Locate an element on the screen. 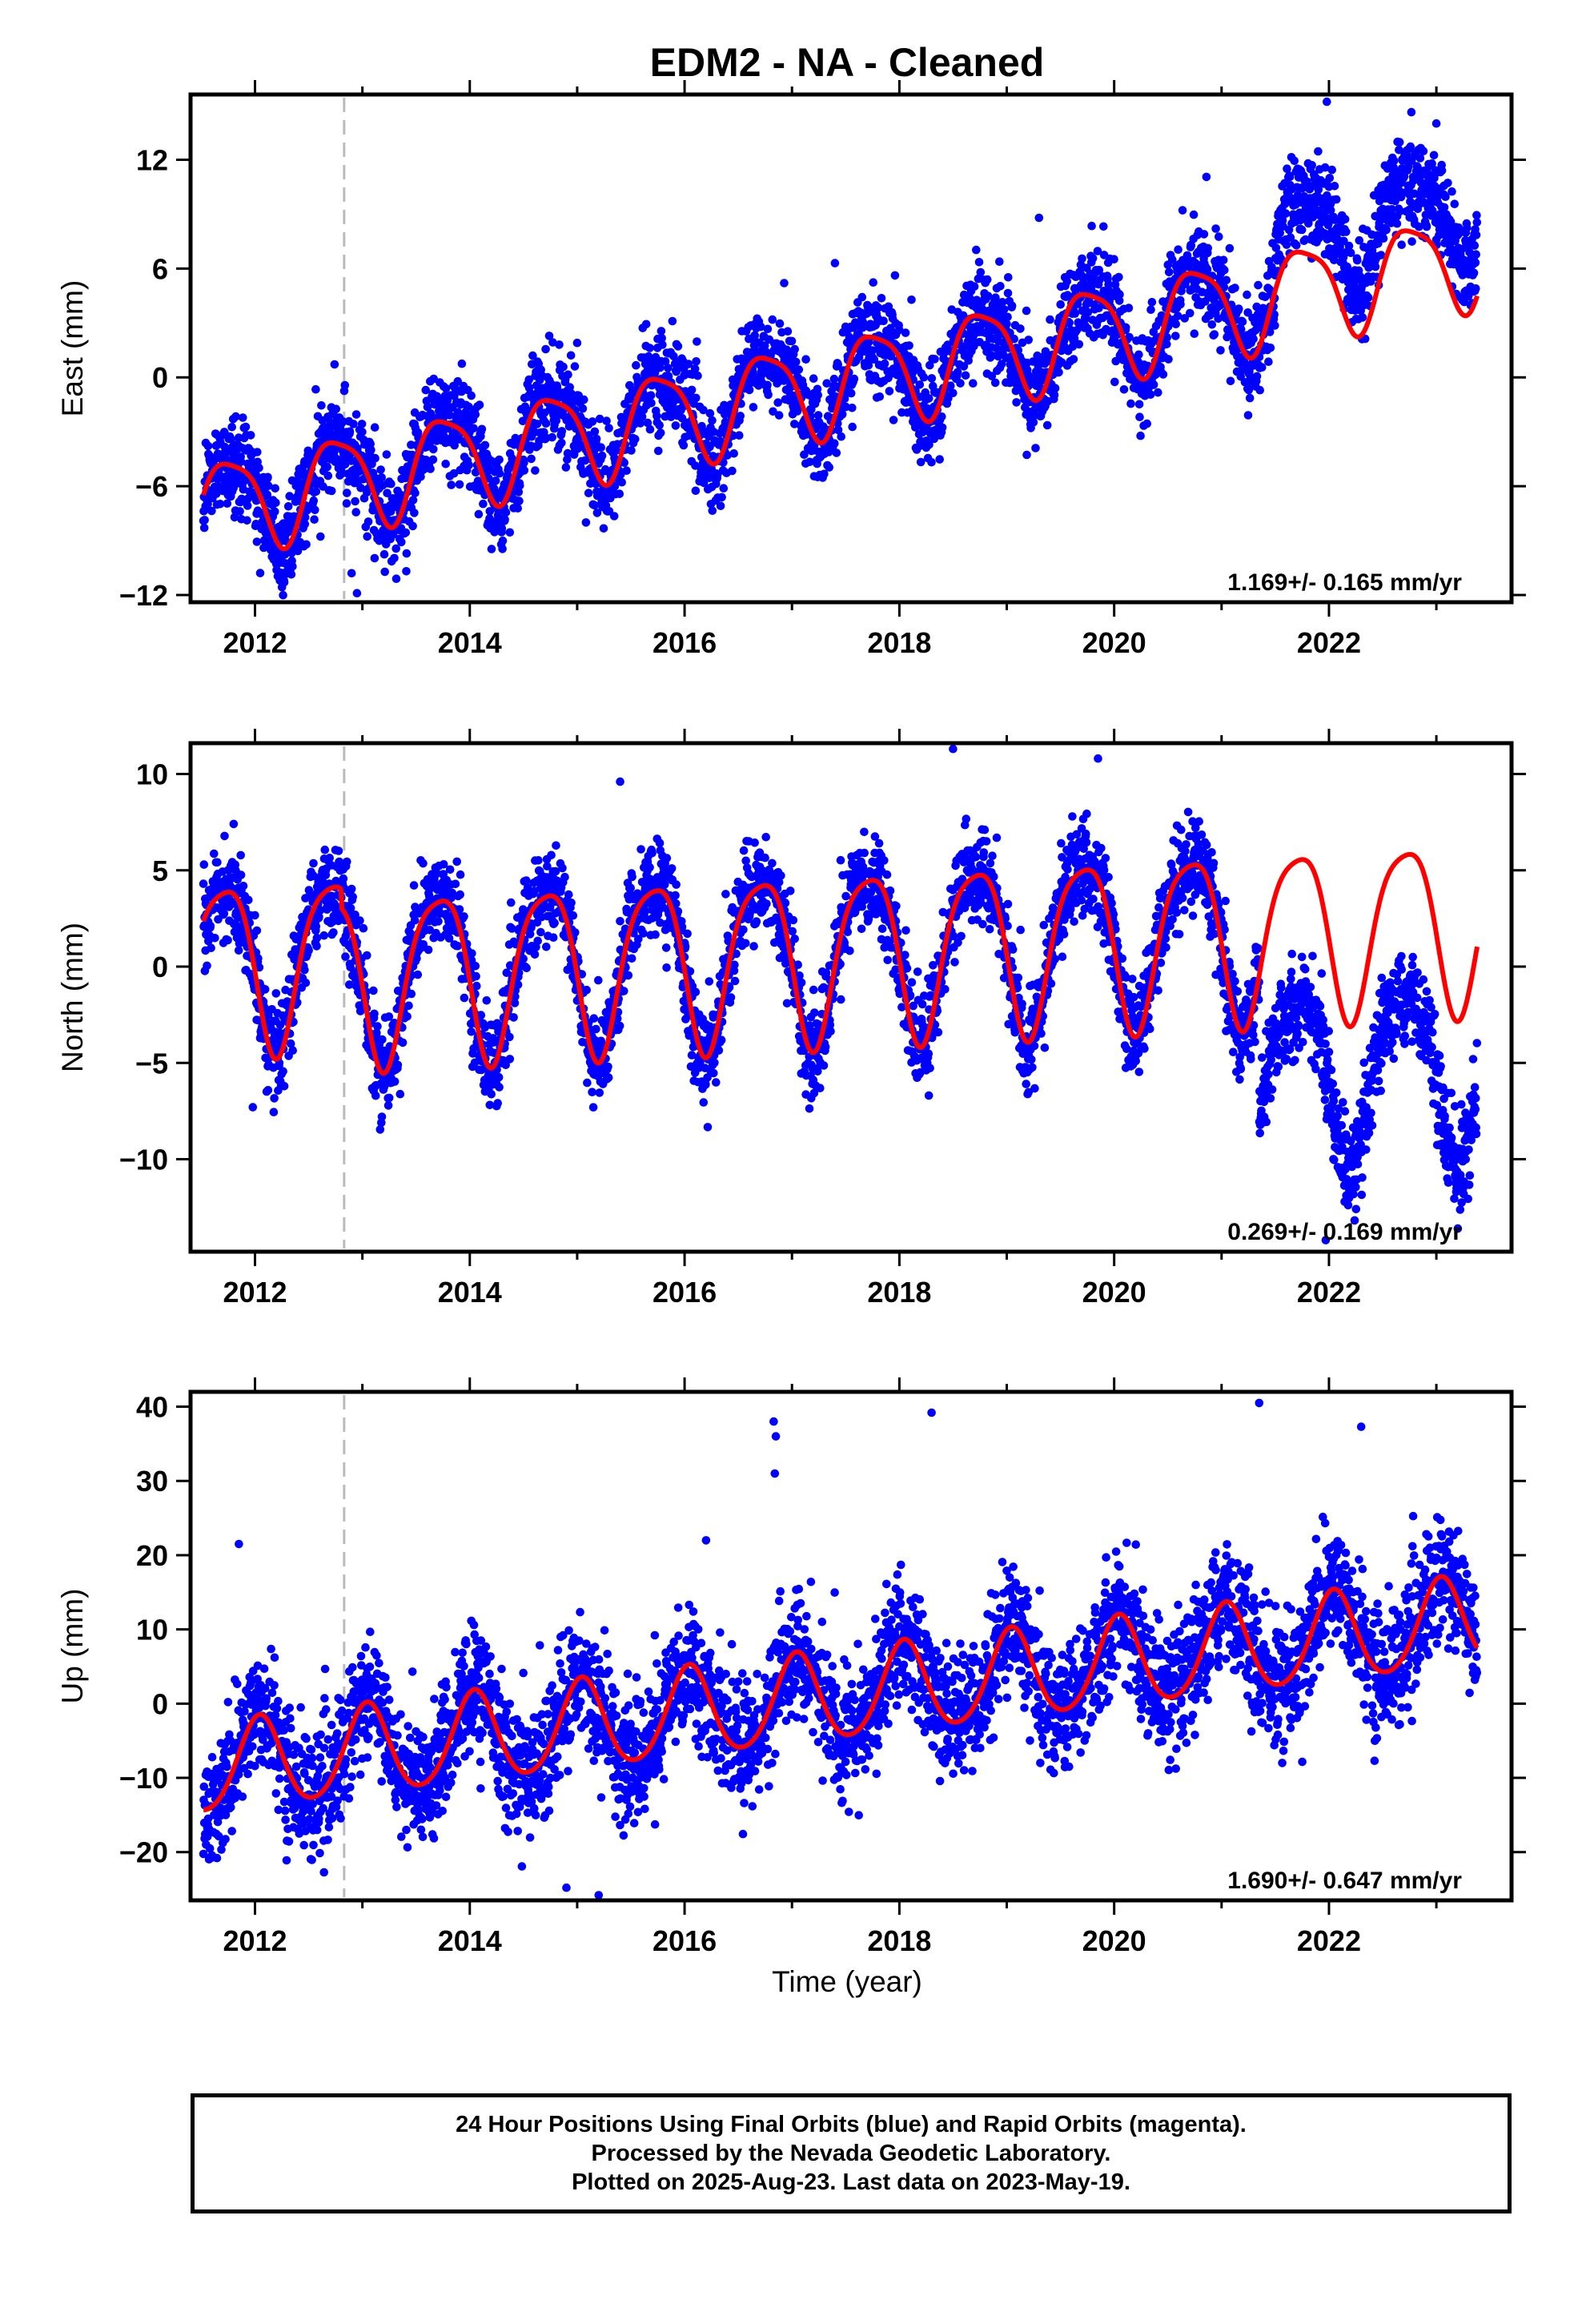 The image size is (1582, 2324). y-axis-label: East (mm) is located at coordinates (72, 348).